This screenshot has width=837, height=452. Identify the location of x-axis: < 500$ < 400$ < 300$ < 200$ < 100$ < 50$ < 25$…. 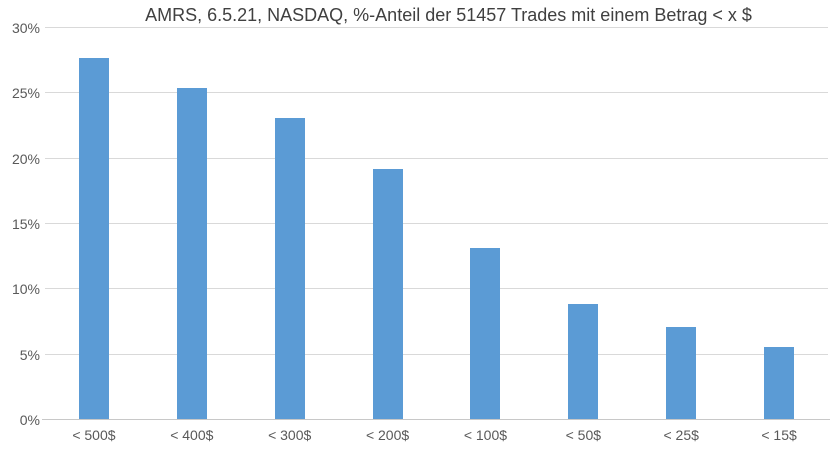
(436, 435).